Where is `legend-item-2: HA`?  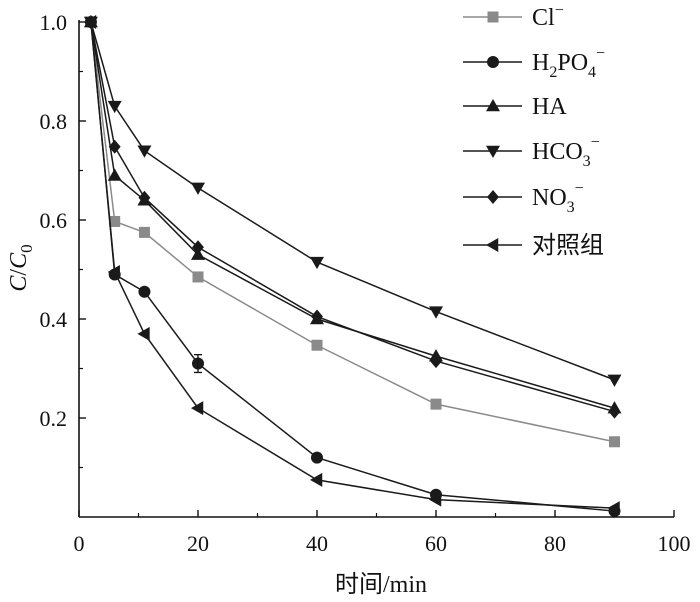
legend-item-2: HA is located at coordinates (515, 107).